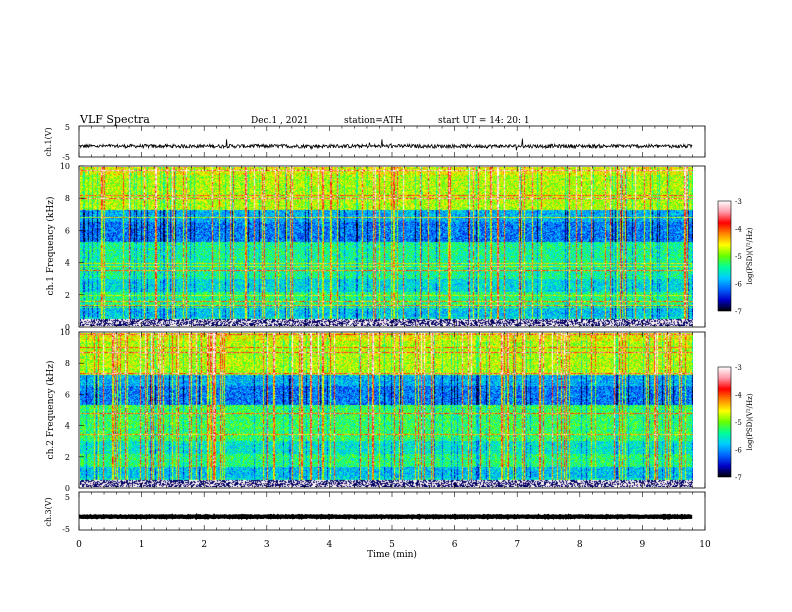  What do you see at coordinates (392, 511) in the screenshot?
I see `ch3-waveform-ticks` at bounding box center [392, 511].